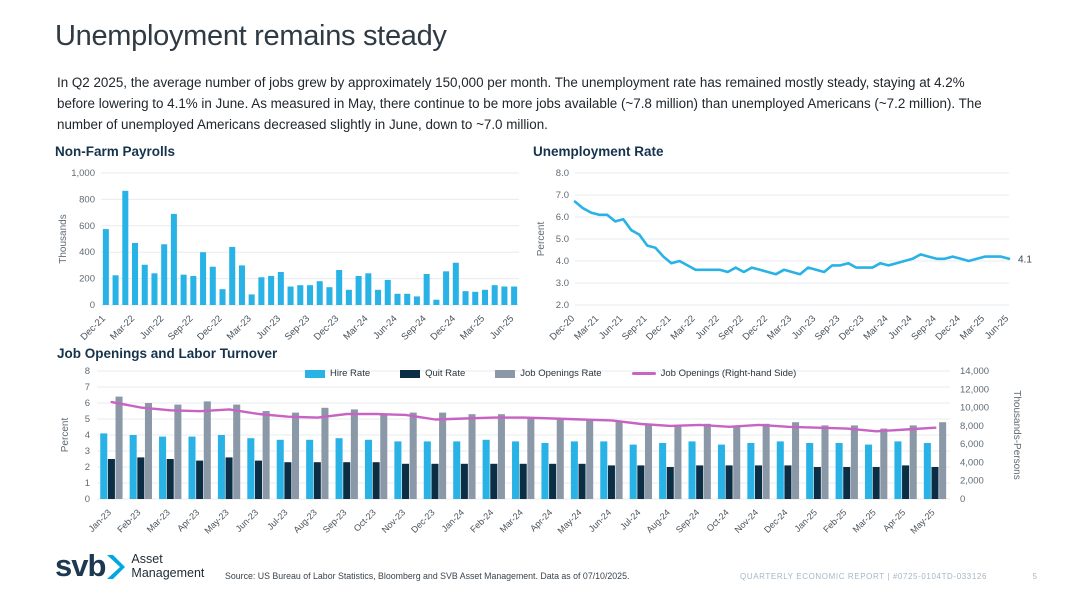  What do you see at coordinates (562, 283) in the screenshot?
I see `svg-text: 3.0` at bounding box center [562, 283].